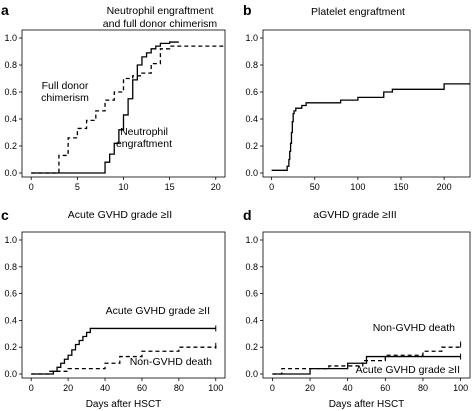  I want to click on series-full-donor-chimerism, so click(128, 109).